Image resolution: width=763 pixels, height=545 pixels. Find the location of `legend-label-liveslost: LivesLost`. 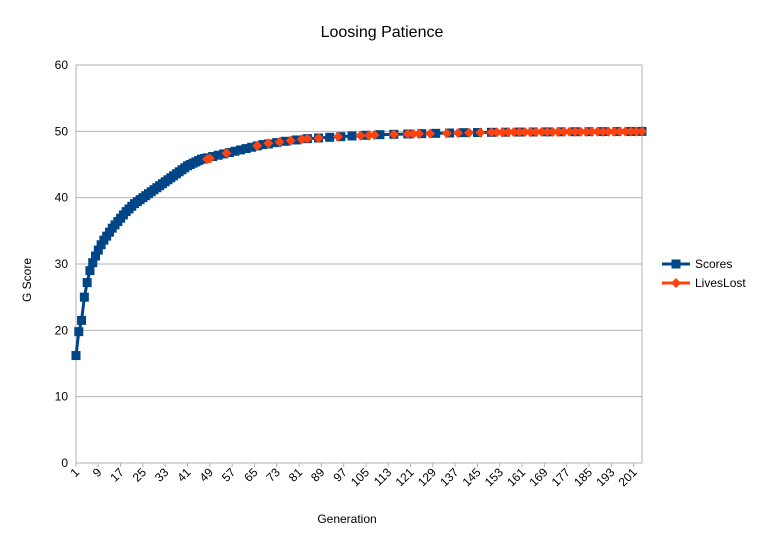

legend-label-liveslost: LivesLost is located at coordinates (720, 283).